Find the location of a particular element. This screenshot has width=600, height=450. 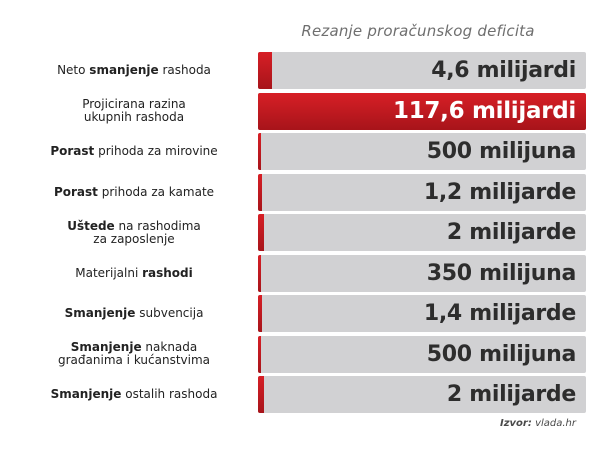

category-label-text: Smanjenje naknada građanima i kućanstvima is located at coordinates (134, 354).